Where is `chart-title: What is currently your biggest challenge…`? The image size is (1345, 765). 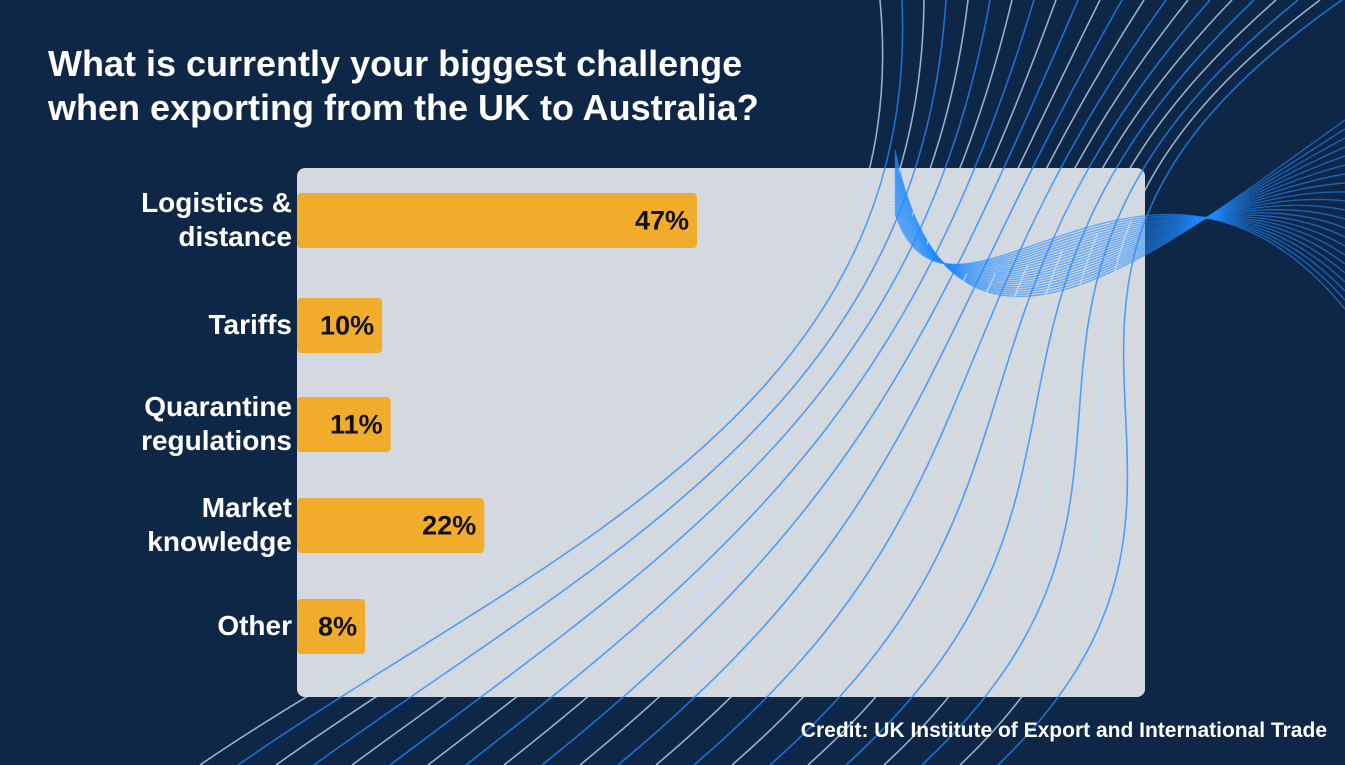 chart-title: What is currently your biggest challenge… is located at coordinates (403, 85).